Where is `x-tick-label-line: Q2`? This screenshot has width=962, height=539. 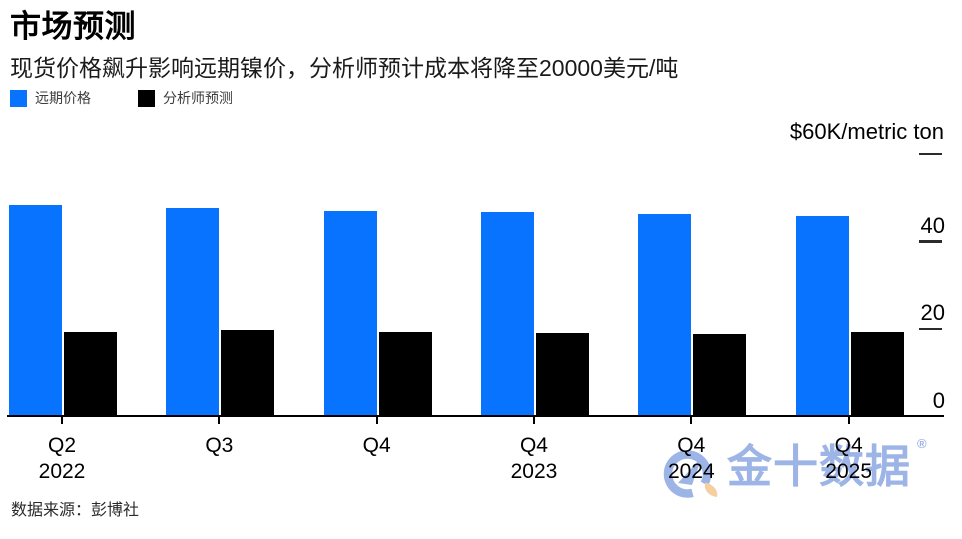 x-tick-label-line: Q2 is located at coordinates (61, 445).